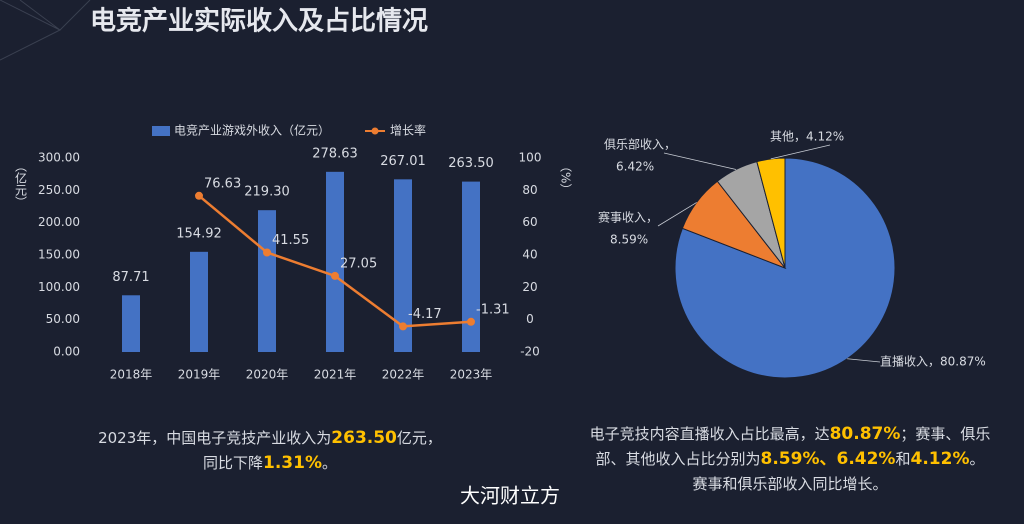 The height and width of the screenshot is (524, 1024). I want to click on y2-tick-label: -20, so click(530, 352).